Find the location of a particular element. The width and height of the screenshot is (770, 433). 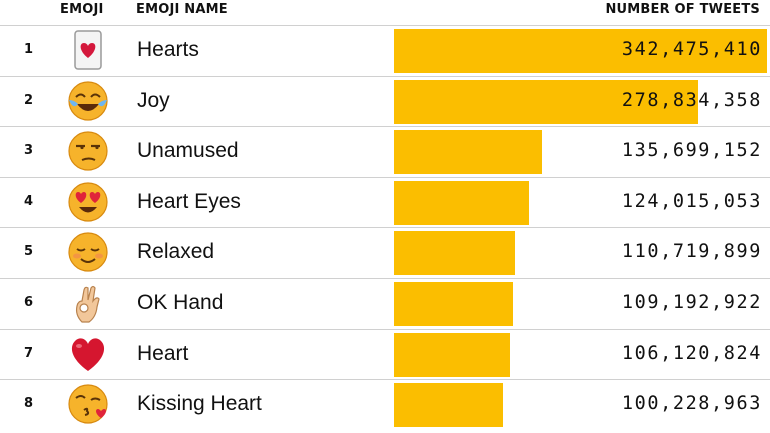

tweet-count-label: 342,475,410 is located at coordinates (691, 49).